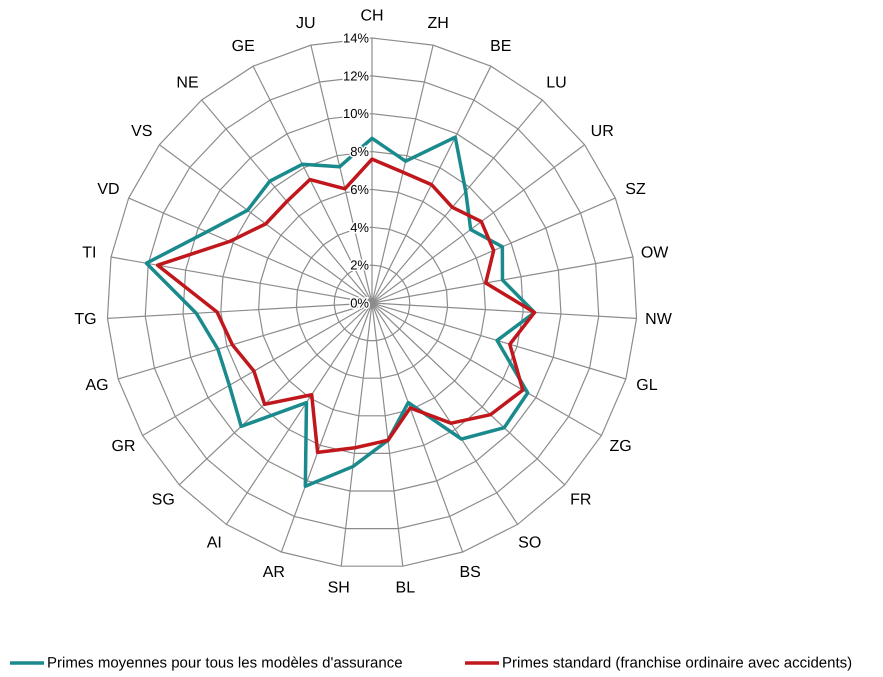  Describe the element at coordinates (97, 385) in the screenshot. I see `spoke-label: AG` at that location.